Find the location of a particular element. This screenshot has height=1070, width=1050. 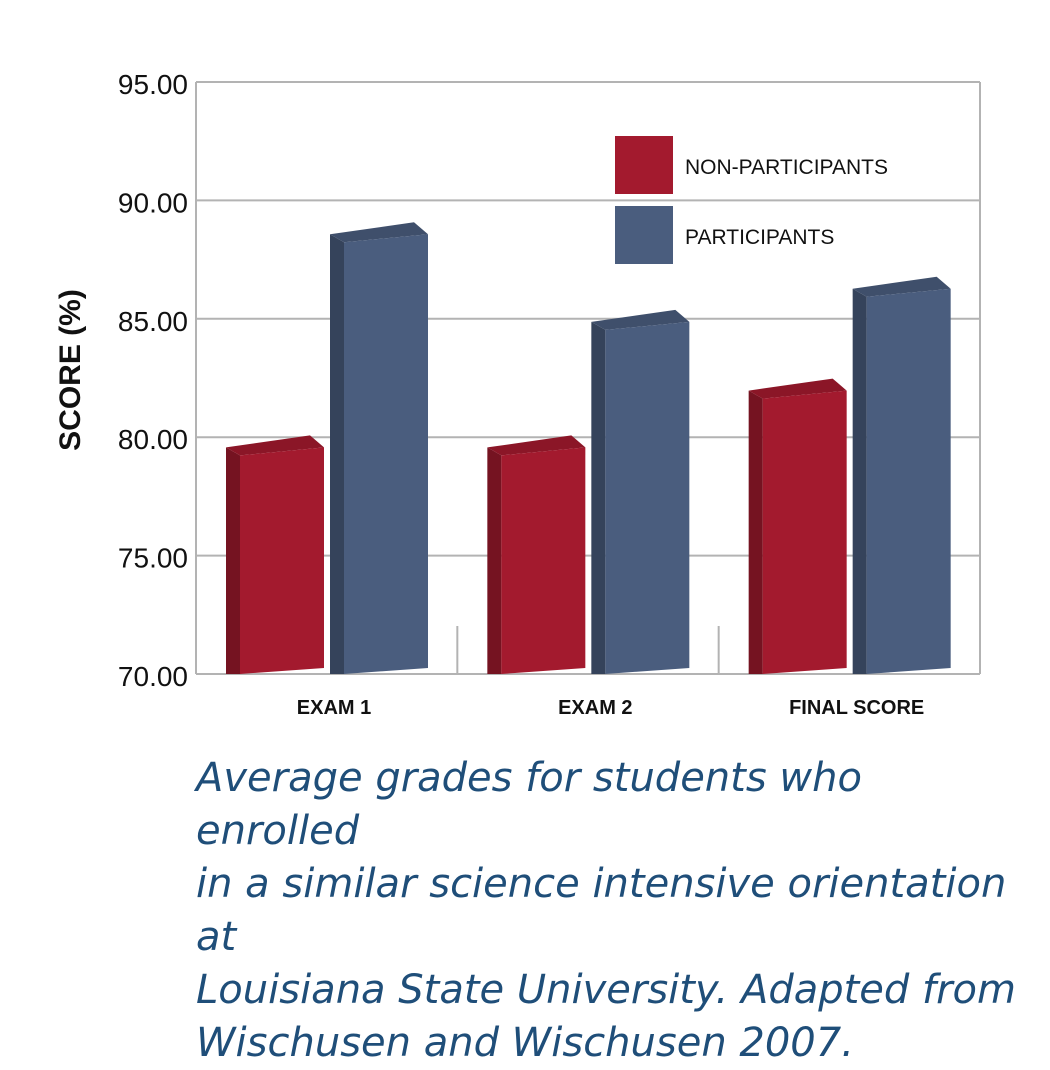

legend-label: NON-PARTICIPANTS is located at coordinates (786, 167).